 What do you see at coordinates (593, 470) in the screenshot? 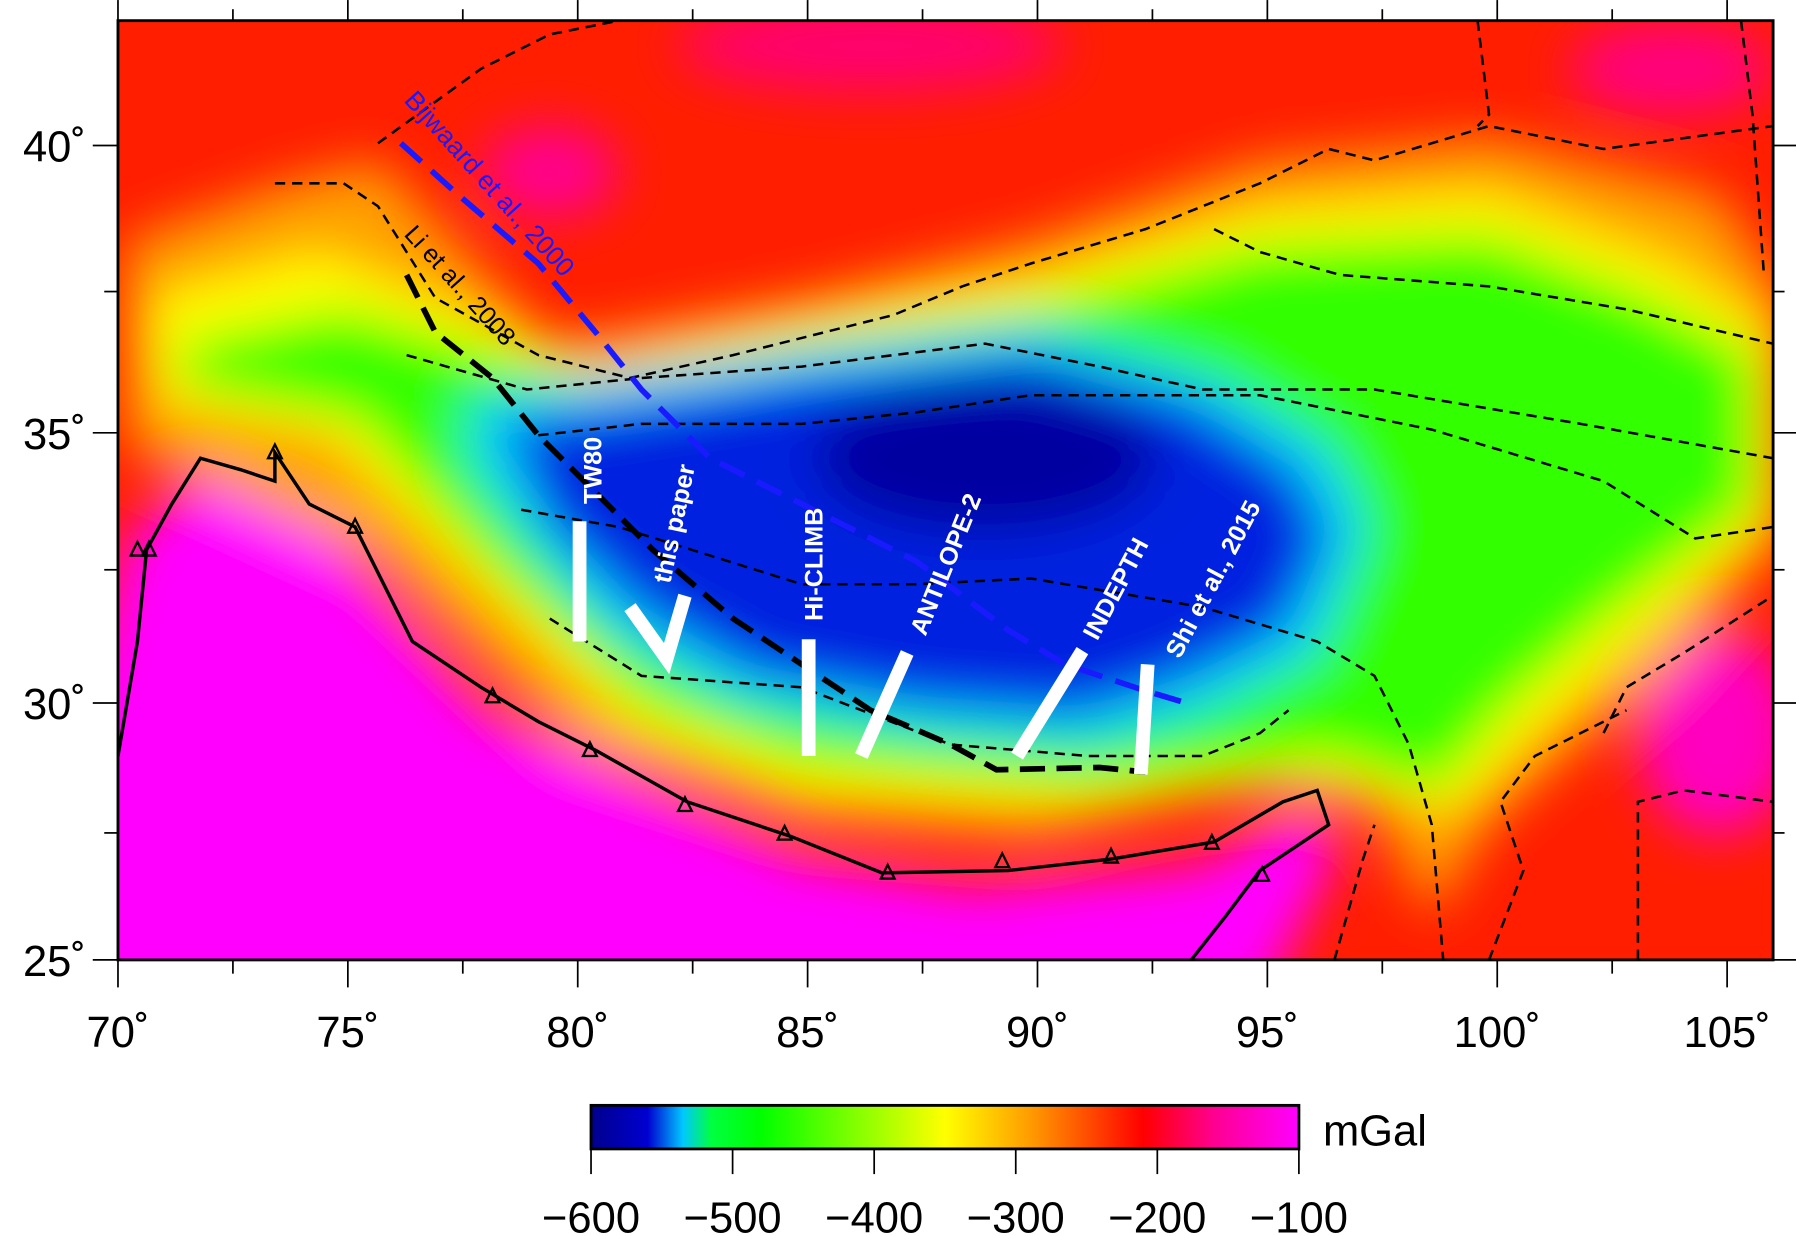
I see `profile-label-tw80: TW80` at bounding box center [593, 470].